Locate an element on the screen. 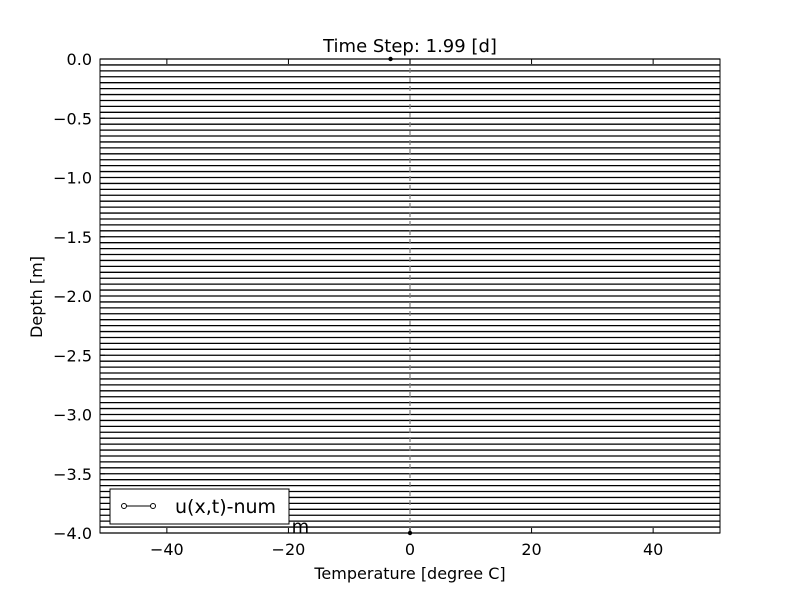 This screenshot has height=593, width=800. legend: u(x,t)-num is located at coordinates (199, 506).